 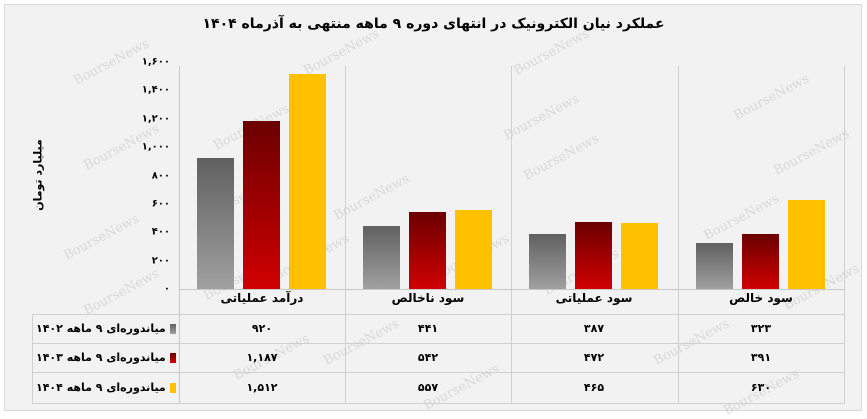 What do you see at coordinates (428, 328) in the screenshot?
I see `table-cell: ۴۴۱` at bounding box center [428, 328].